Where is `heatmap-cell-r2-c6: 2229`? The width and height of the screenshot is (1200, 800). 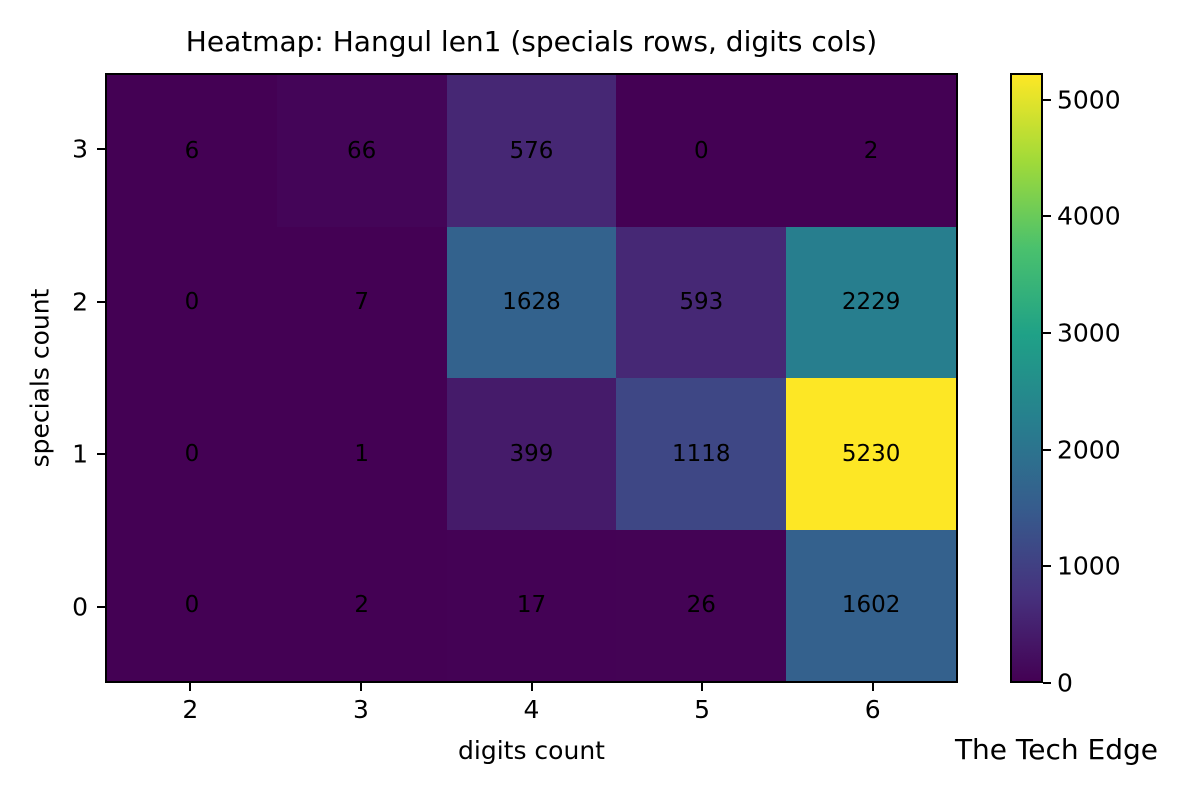 heatmap-cell-r2-c6: 2229 is located at coordinates (871, 302).